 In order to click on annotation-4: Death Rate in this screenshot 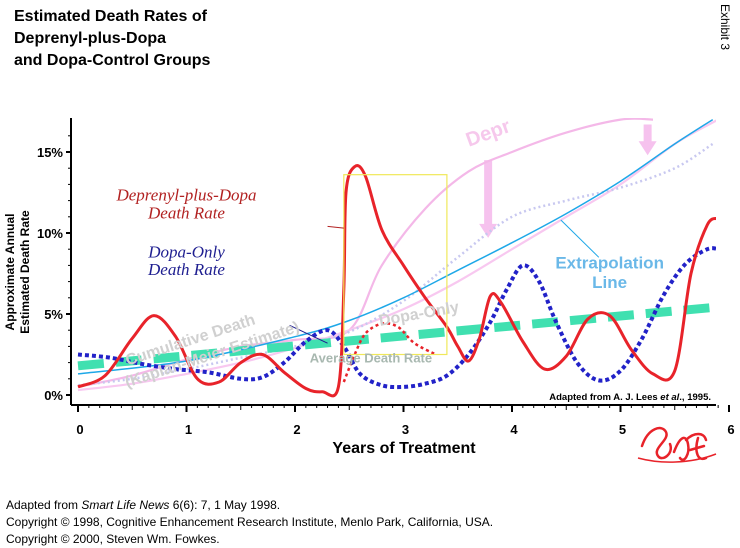, I will do `click(186, 269)`.